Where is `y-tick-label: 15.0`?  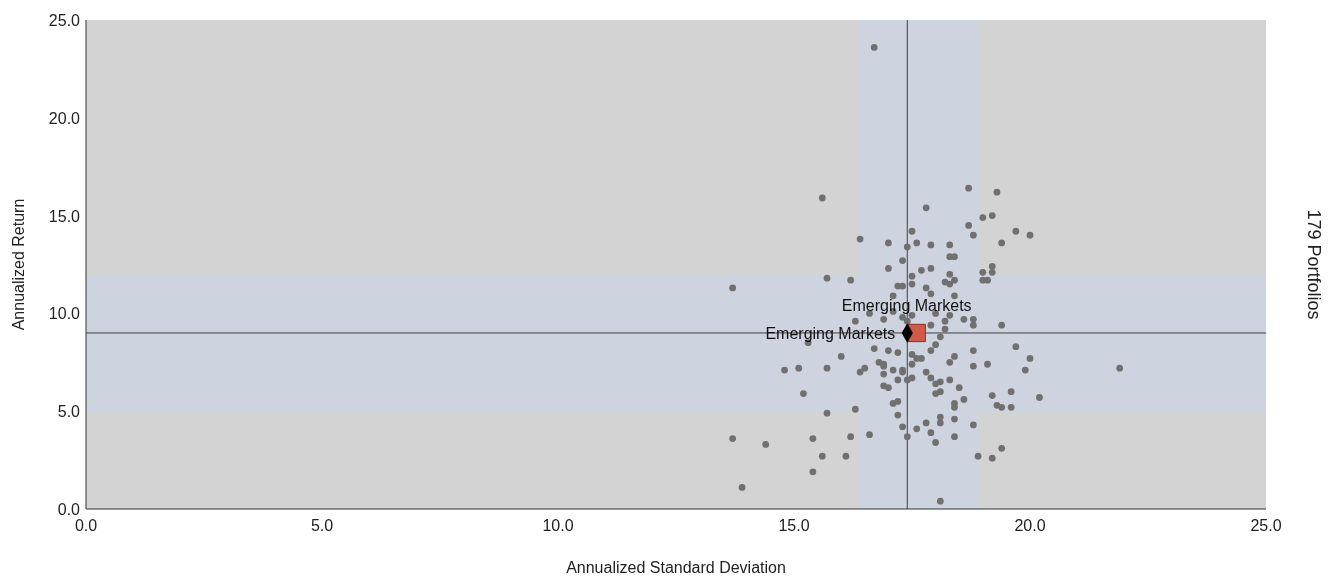 y-tick-label: 15.0 is located at coordinates (64, 216).